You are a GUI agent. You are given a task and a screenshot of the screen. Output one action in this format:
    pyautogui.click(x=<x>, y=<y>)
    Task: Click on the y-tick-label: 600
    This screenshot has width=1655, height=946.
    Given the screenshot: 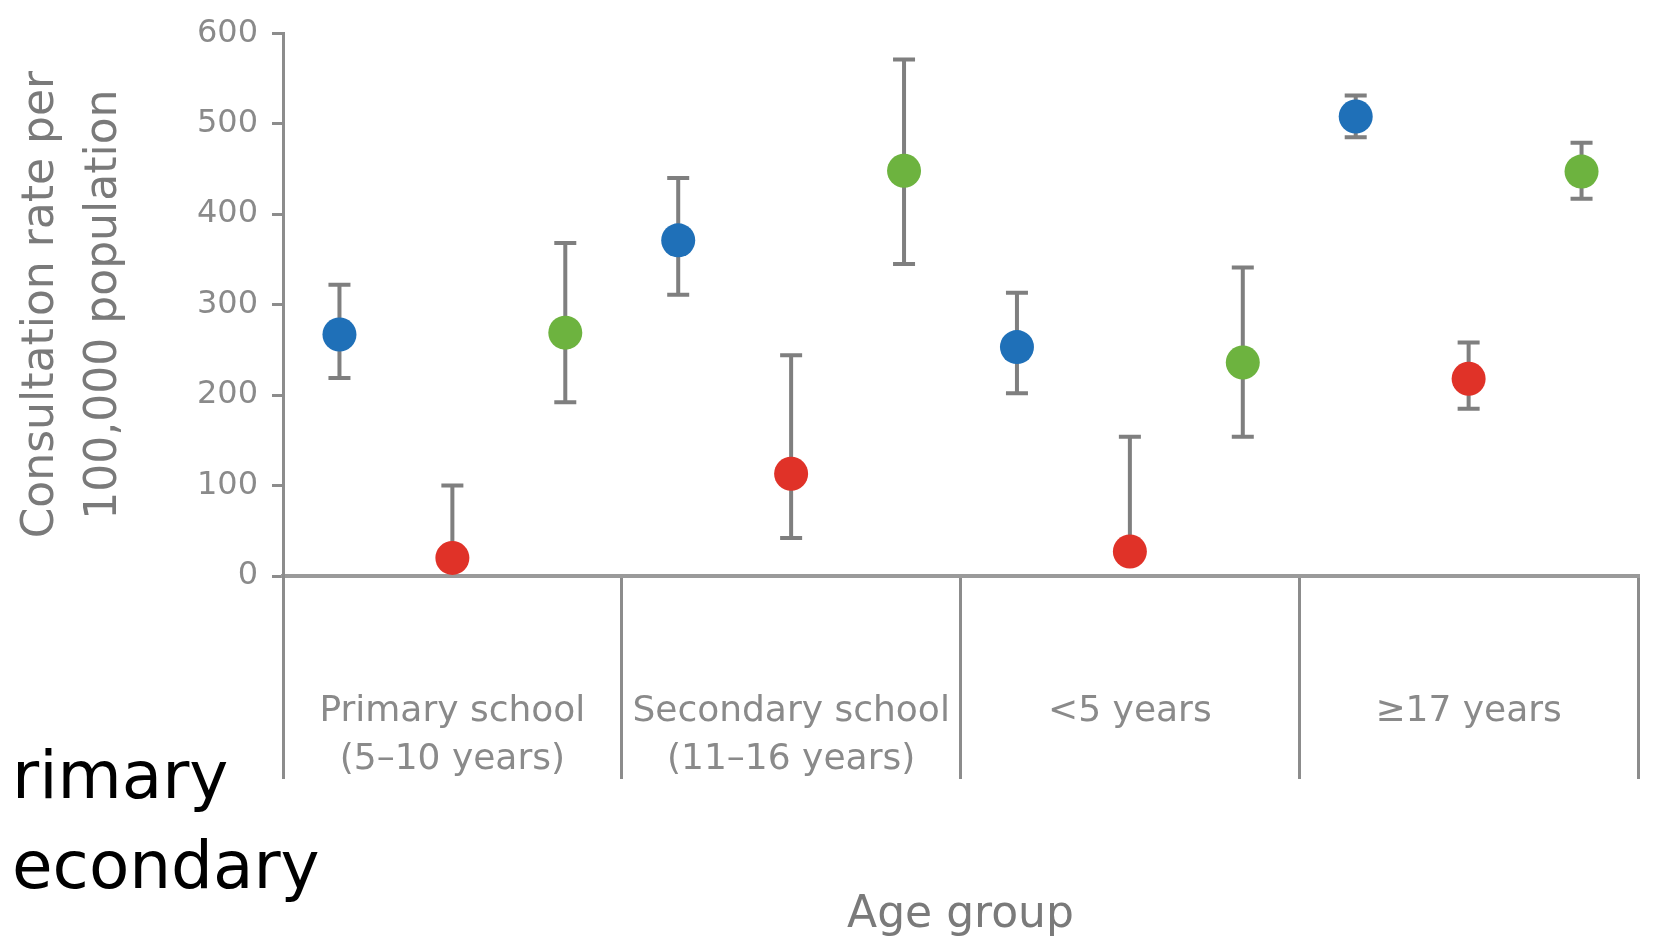 What is the action you would take?
    pyautogui.click(x=227, y=30)
    